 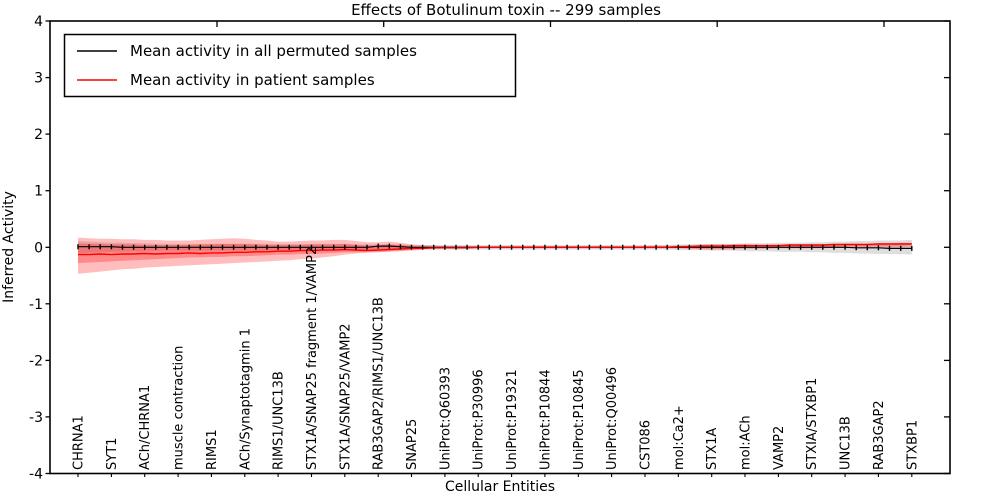 What do you see at coordinates (38, 135) in the screenshot?
I see `y-tick-label: 2` at bounding box center [38, 135].